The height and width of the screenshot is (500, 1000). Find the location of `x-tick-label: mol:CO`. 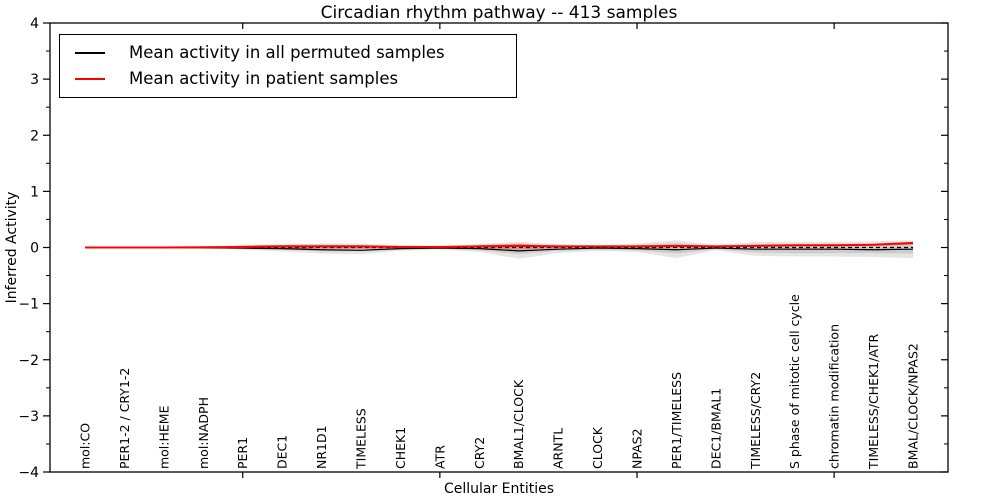

x-tick-label: mol:CO is located at coordinates (85, 446).